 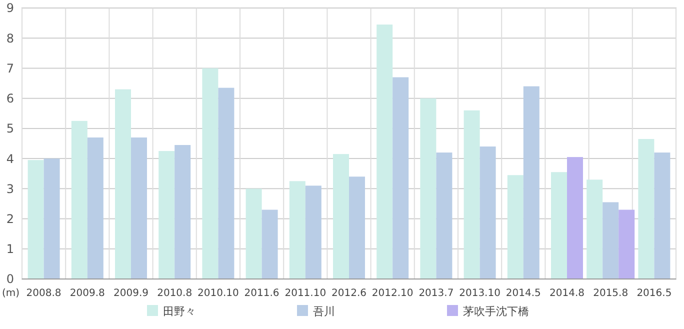 I want to click on y-tick-label: 1, so click(x=10, y=249).